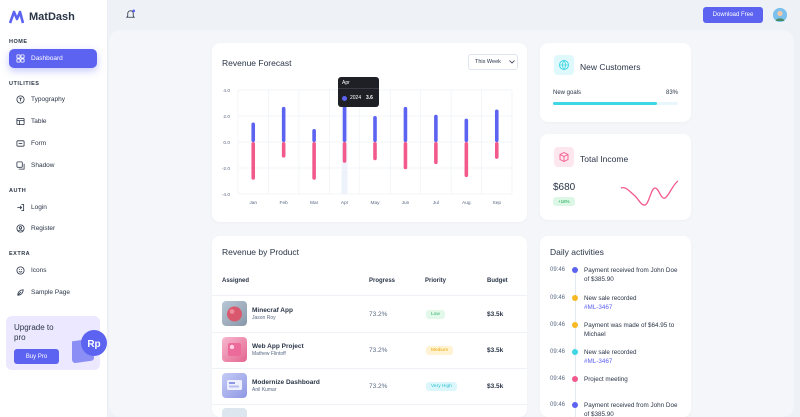 The height and width of the screenshot is (417, 800). What do you see at coordinates (564, 201) in the screenshot?
I see `income-change-badge: +18%` at bounding box center [564, 201].